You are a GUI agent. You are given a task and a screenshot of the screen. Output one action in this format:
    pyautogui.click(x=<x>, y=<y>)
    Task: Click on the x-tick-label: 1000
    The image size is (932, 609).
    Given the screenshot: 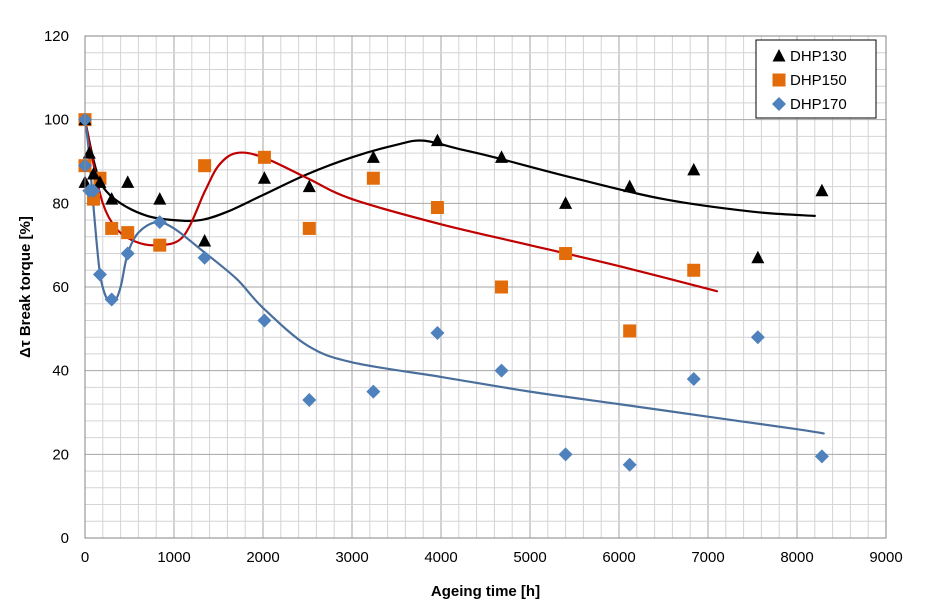 What is the action you would take?
    pyautogui.click(x=173, y=557)
    